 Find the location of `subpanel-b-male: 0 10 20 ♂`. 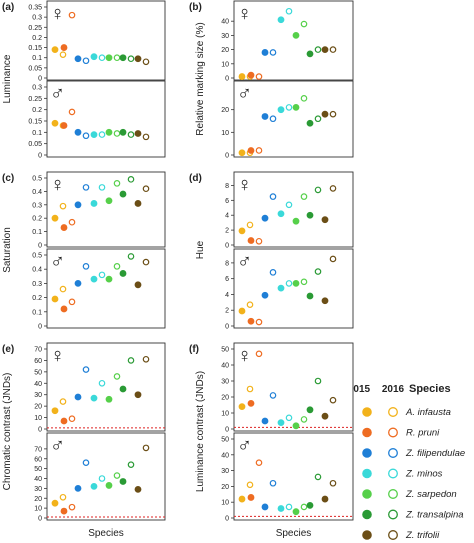

subpanel-b-male: 0 10 20 ♂ is located at coordinates (287, 120).